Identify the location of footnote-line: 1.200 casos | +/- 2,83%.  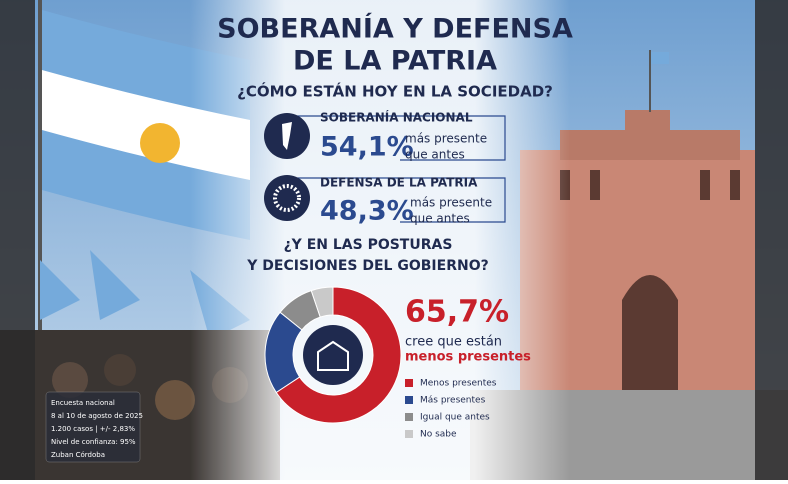
(93, 429).